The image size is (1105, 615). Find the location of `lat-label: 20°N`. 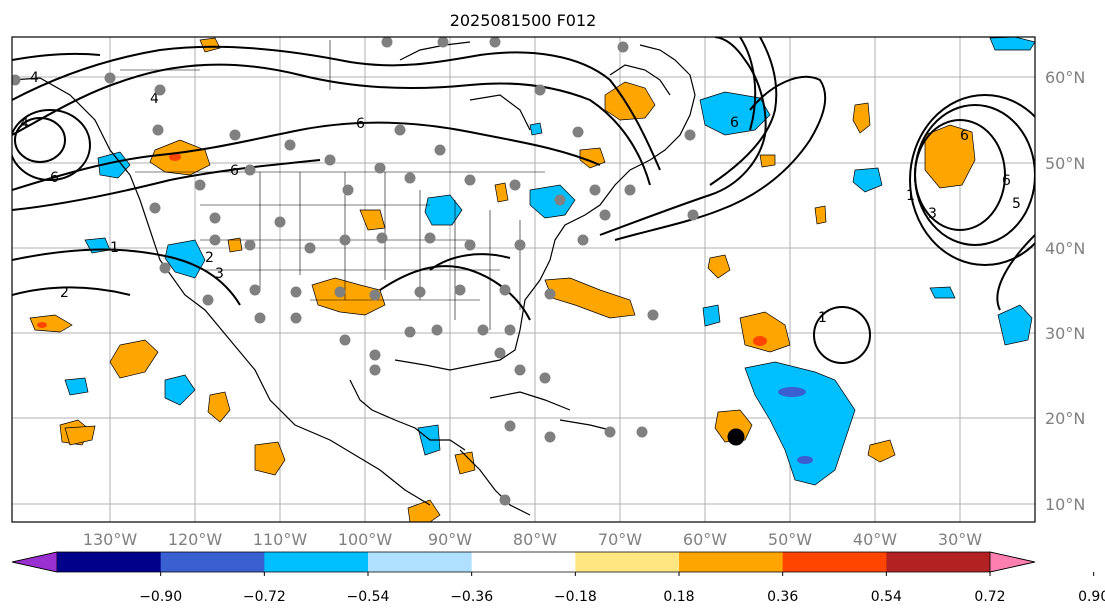

lat-label: 20°N is located at coordinates (1065, 418).